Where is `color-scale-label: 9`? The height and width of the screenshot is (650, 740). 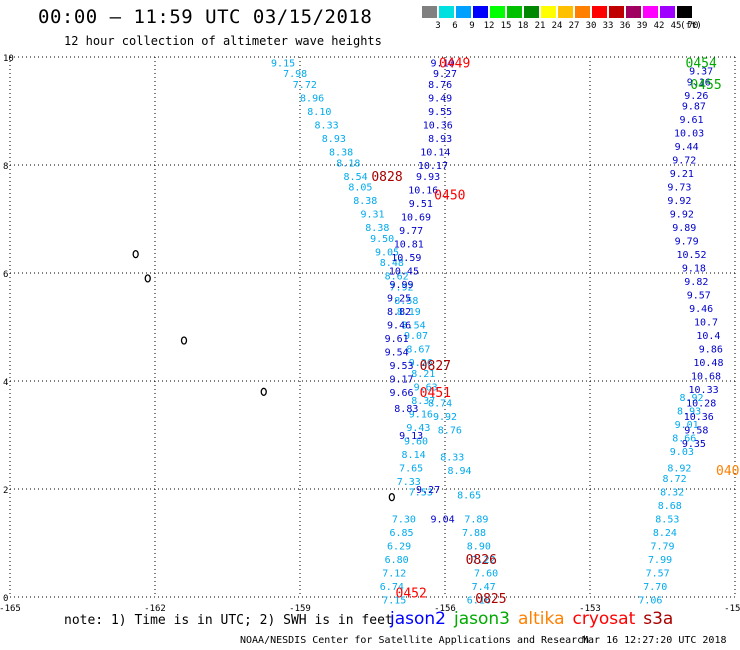
color-scale-label: 9 is located at coordinates (472, 26).